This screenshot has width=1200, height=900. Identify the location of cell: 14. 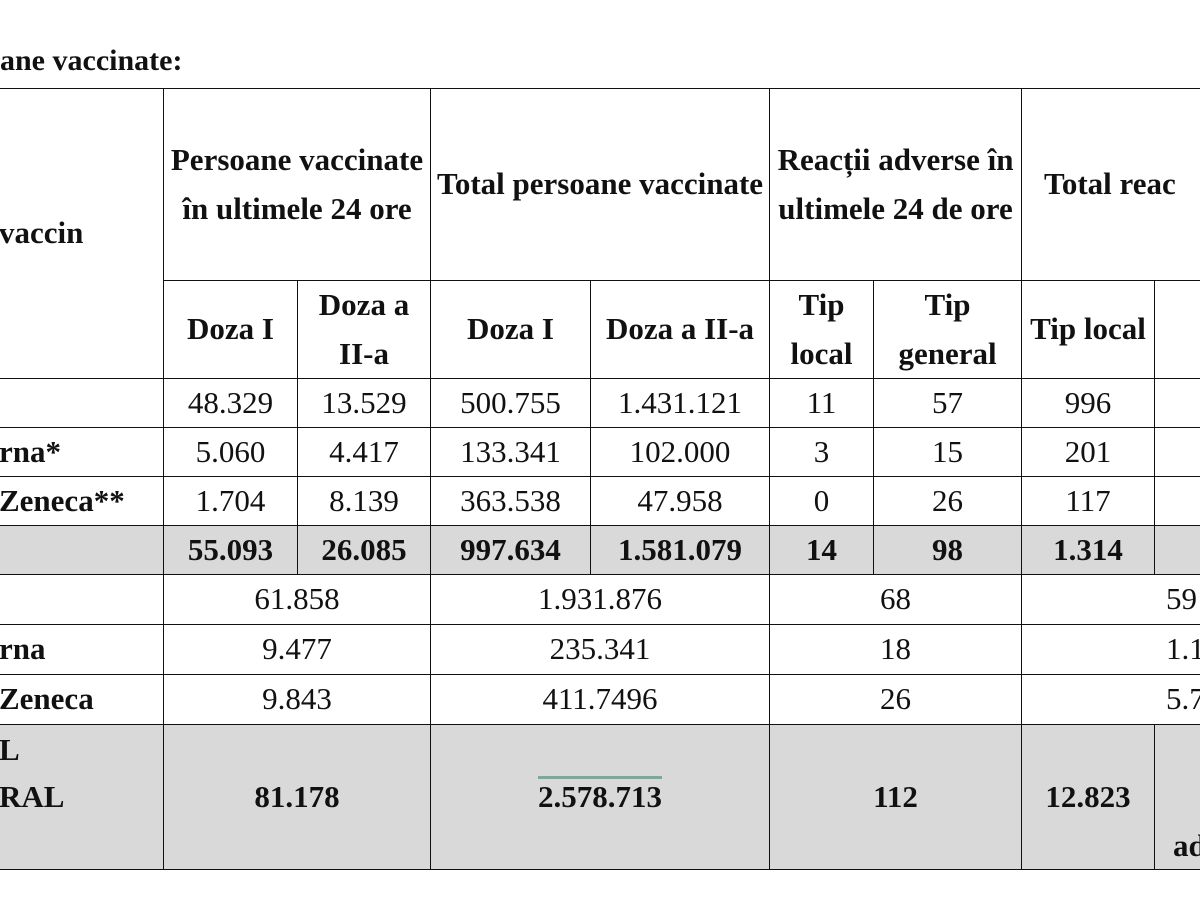
(822, 550).